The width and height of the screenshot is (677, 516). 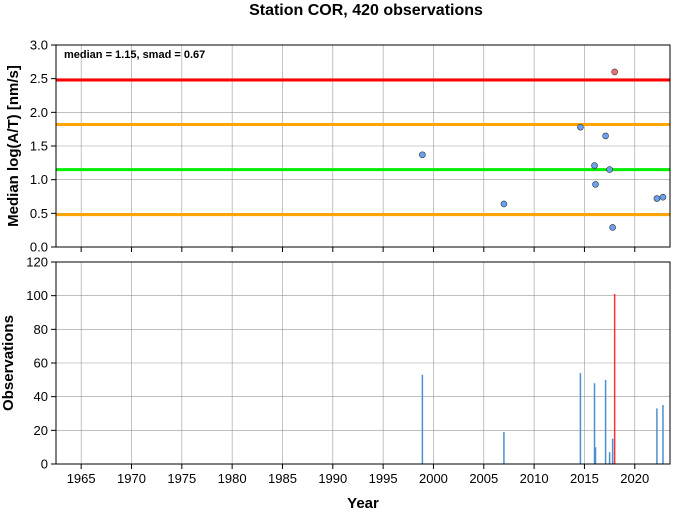 What do you see at coordinates (39, 112) in the screenshot?
I see `top-y-tick-label: 2.0` at bounding box center [39, 112].